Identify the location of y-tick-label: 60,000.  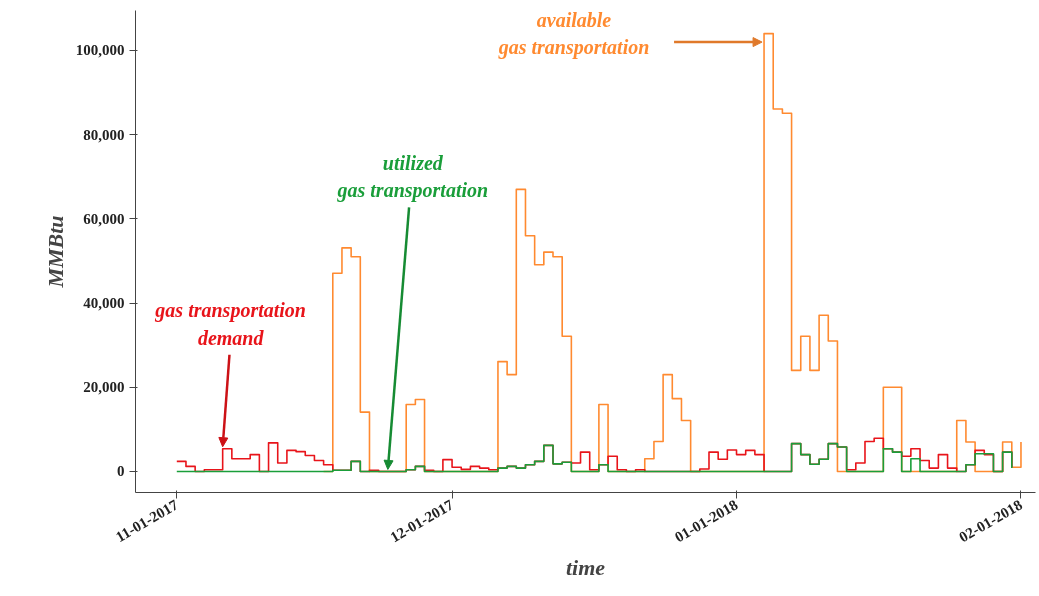
(104, 218).